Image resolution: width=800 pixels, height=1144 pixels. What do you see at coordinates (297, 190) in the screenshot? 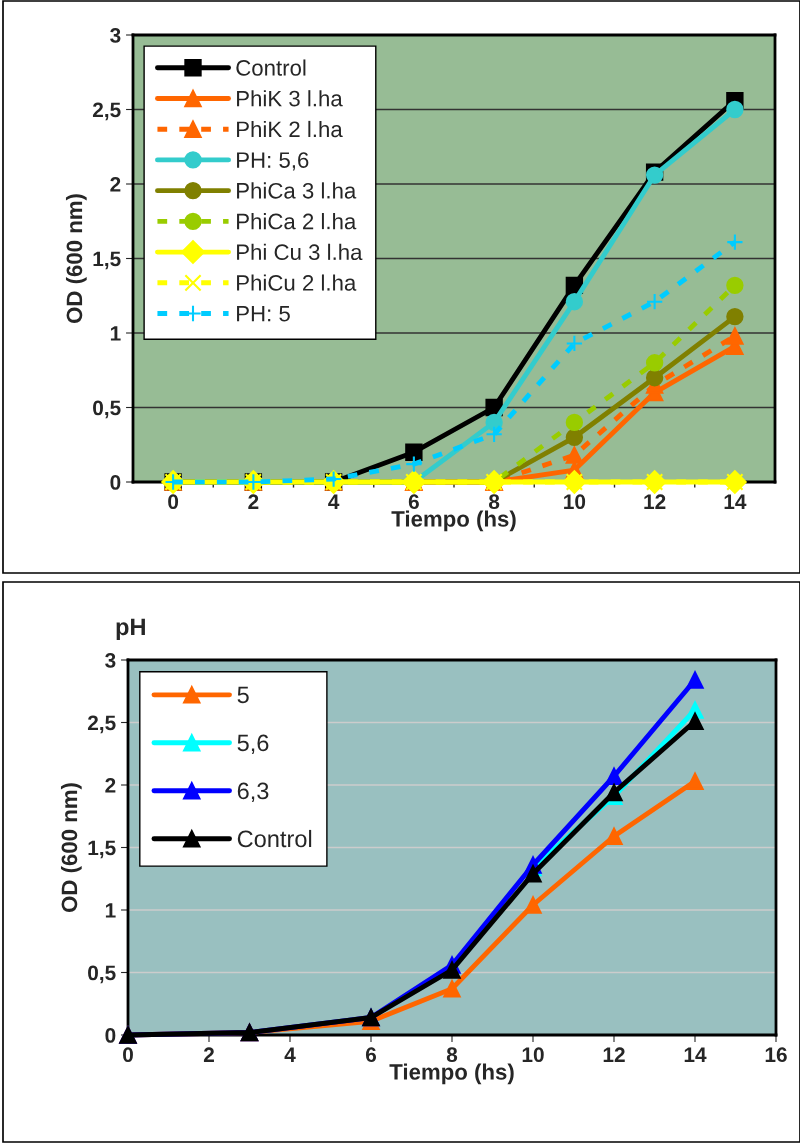
I see `legend-label: PhiCa 3 l.ha` at bounding box center [297, 190].